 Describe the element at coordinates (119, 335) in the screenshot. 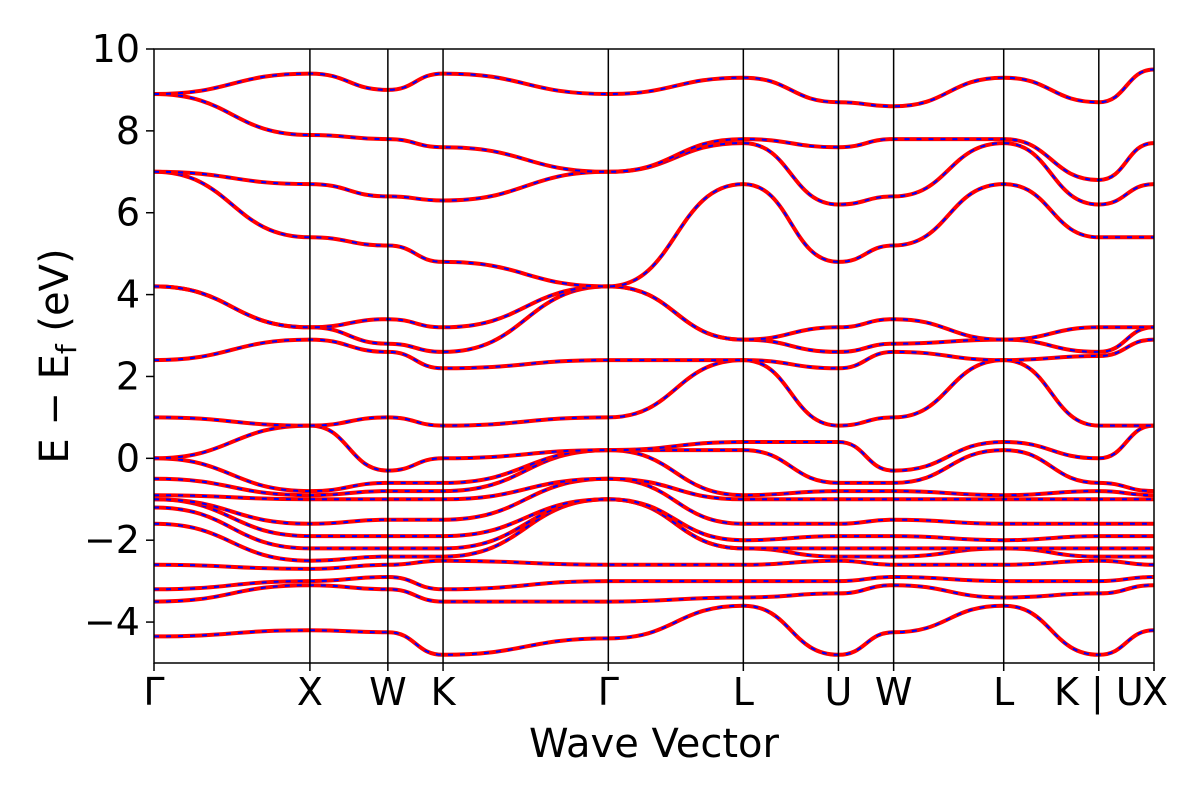

I see `y-axis-ticks: −4 −2 0 2 4 6 8 10` at that location.